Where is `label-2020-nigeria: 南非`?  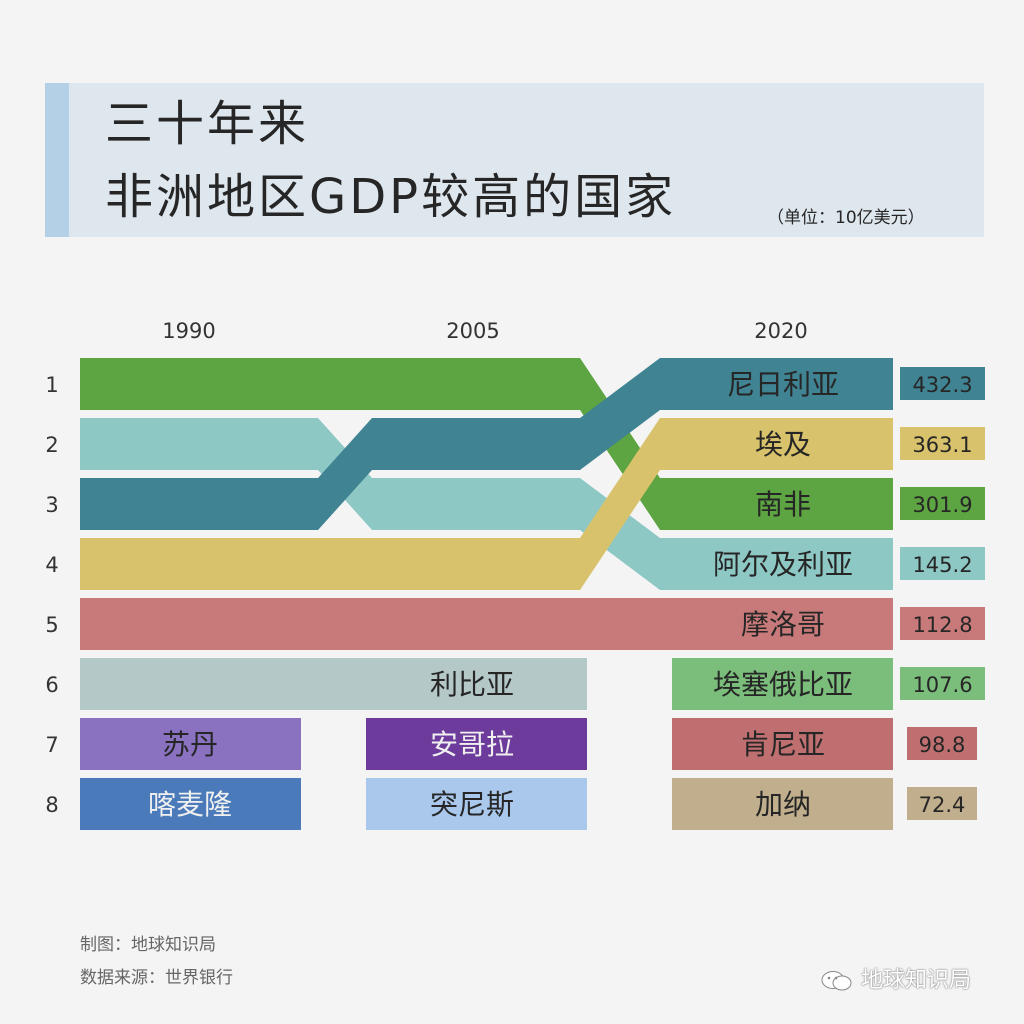 label-2020-nigeria: 南非 is located at coordinates (783, 504).